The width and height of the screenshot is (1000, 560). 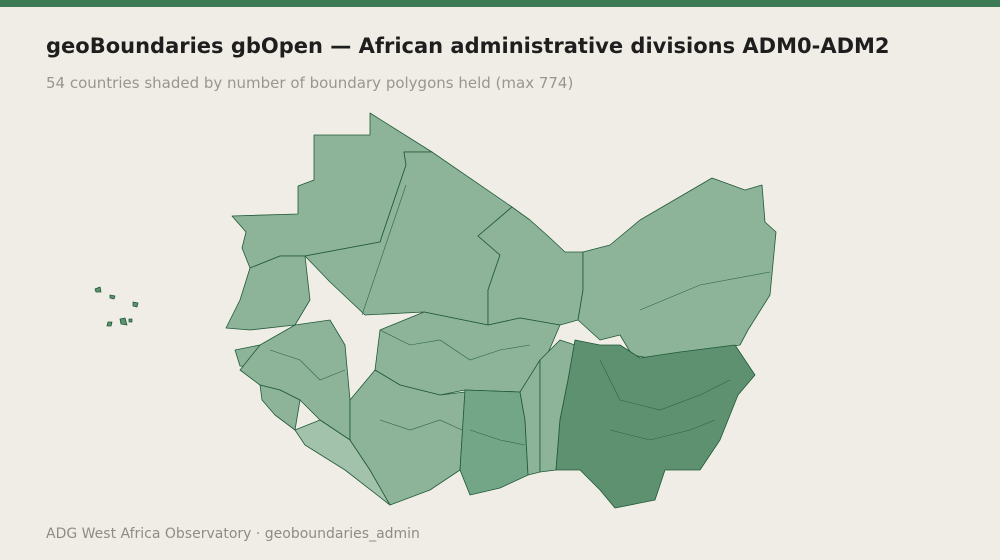 I want to click on niger, so click(x=530, y=266).